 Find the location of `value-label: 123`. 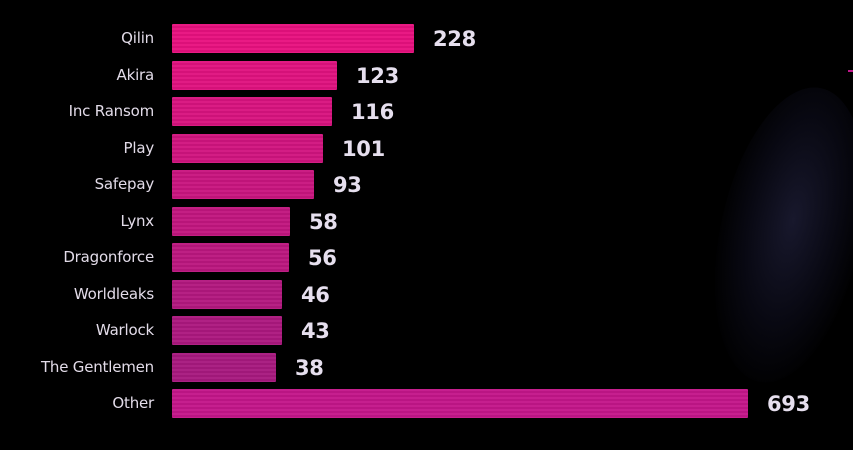

value-label: 123 is located at coordinates (377, 76).